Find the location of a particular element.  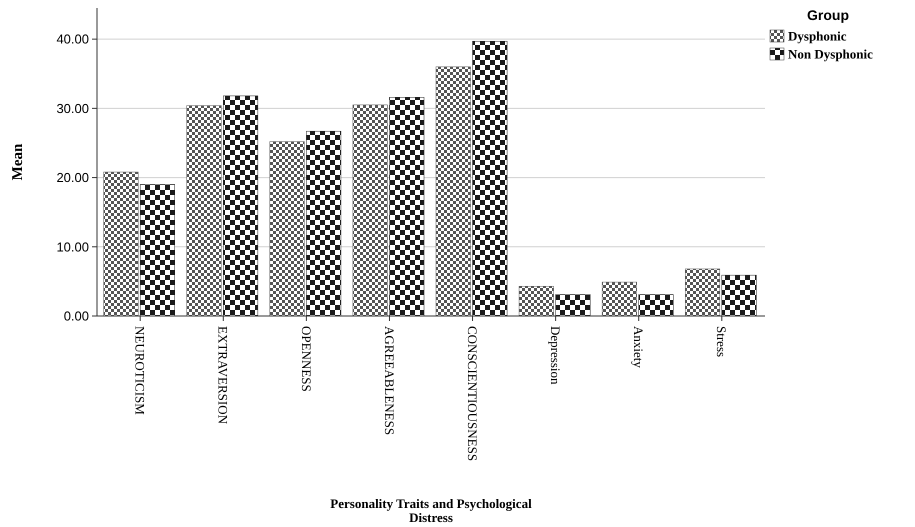

y-tick-label: 20.00 is located at coordinates (72, 178).